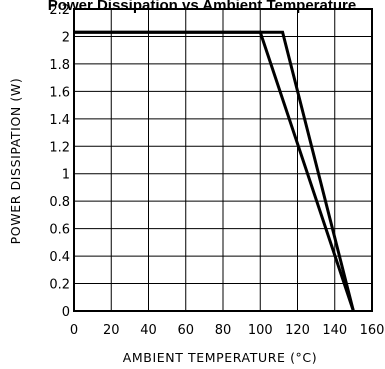 This screenshot has width=385, height=369. Describe the element at coordinates (59, 120) in the screenshot. I see `y-tick-label: 1.4` at that location.